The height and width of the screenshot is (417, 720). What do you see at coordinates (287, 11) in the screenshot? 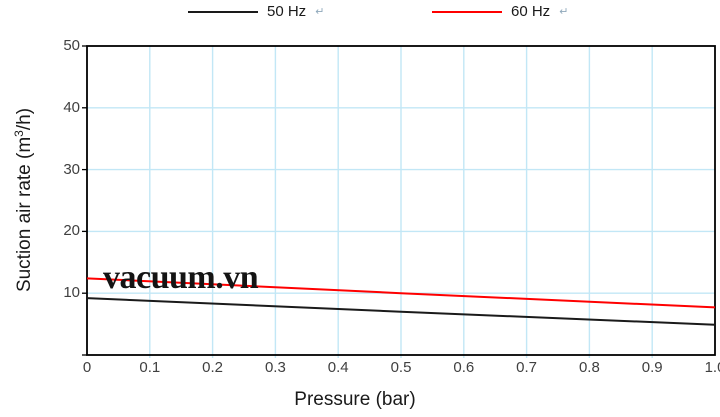
I see `legend-label-50hz: 50 Hz` at bounding box center [287, 11].